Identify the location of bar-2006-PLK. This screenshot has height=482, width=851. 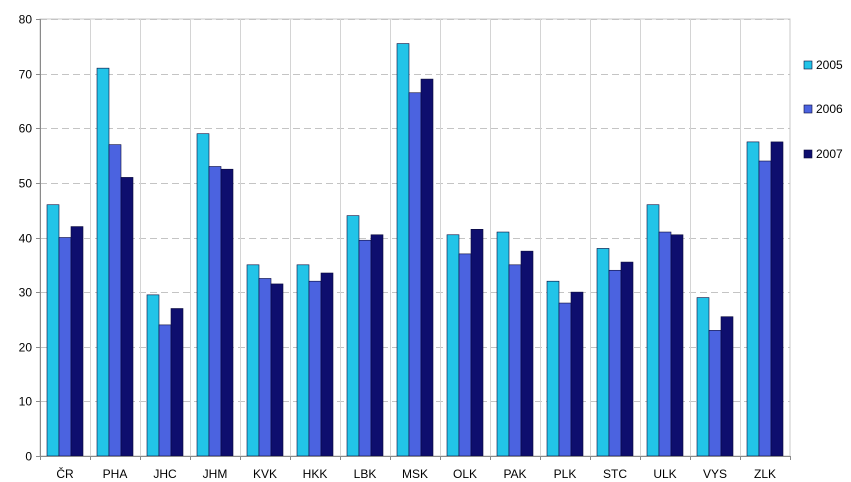
(565, 379).